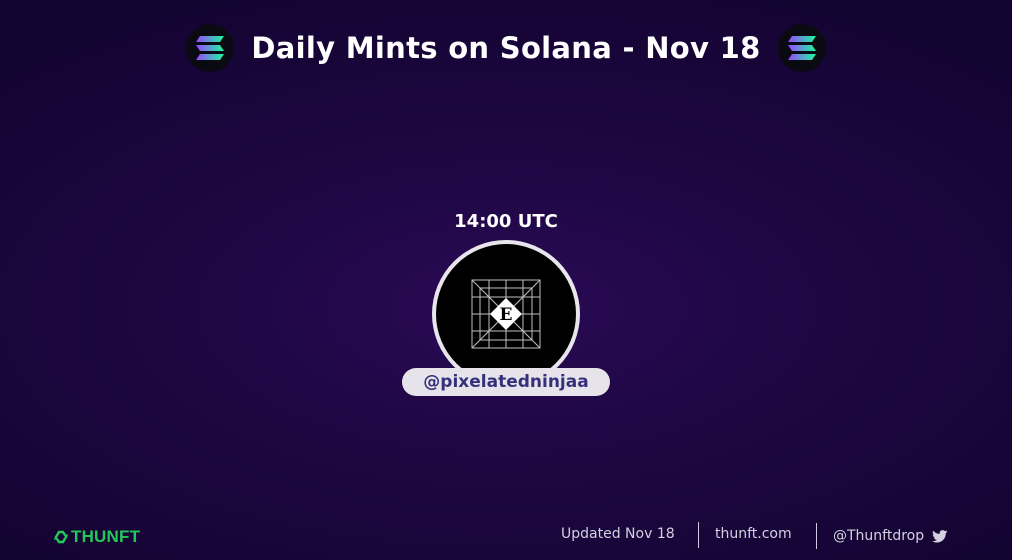  What do you see at coordinates (940, 536) in the screenshot?
I see `twitter-icon` at bounding box center [940, 536].